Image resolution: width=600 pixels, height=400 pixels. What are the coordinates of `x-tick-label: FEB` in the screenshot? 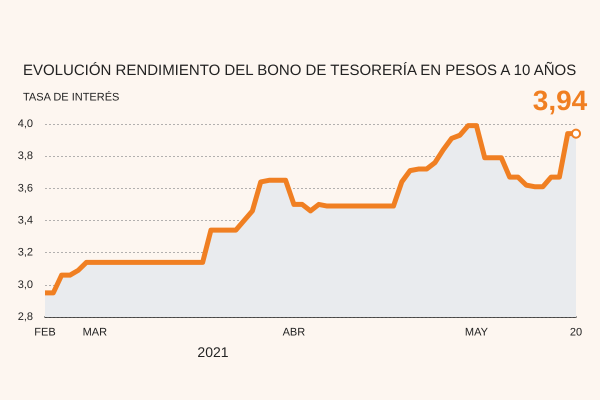 It's located at (45, 332).